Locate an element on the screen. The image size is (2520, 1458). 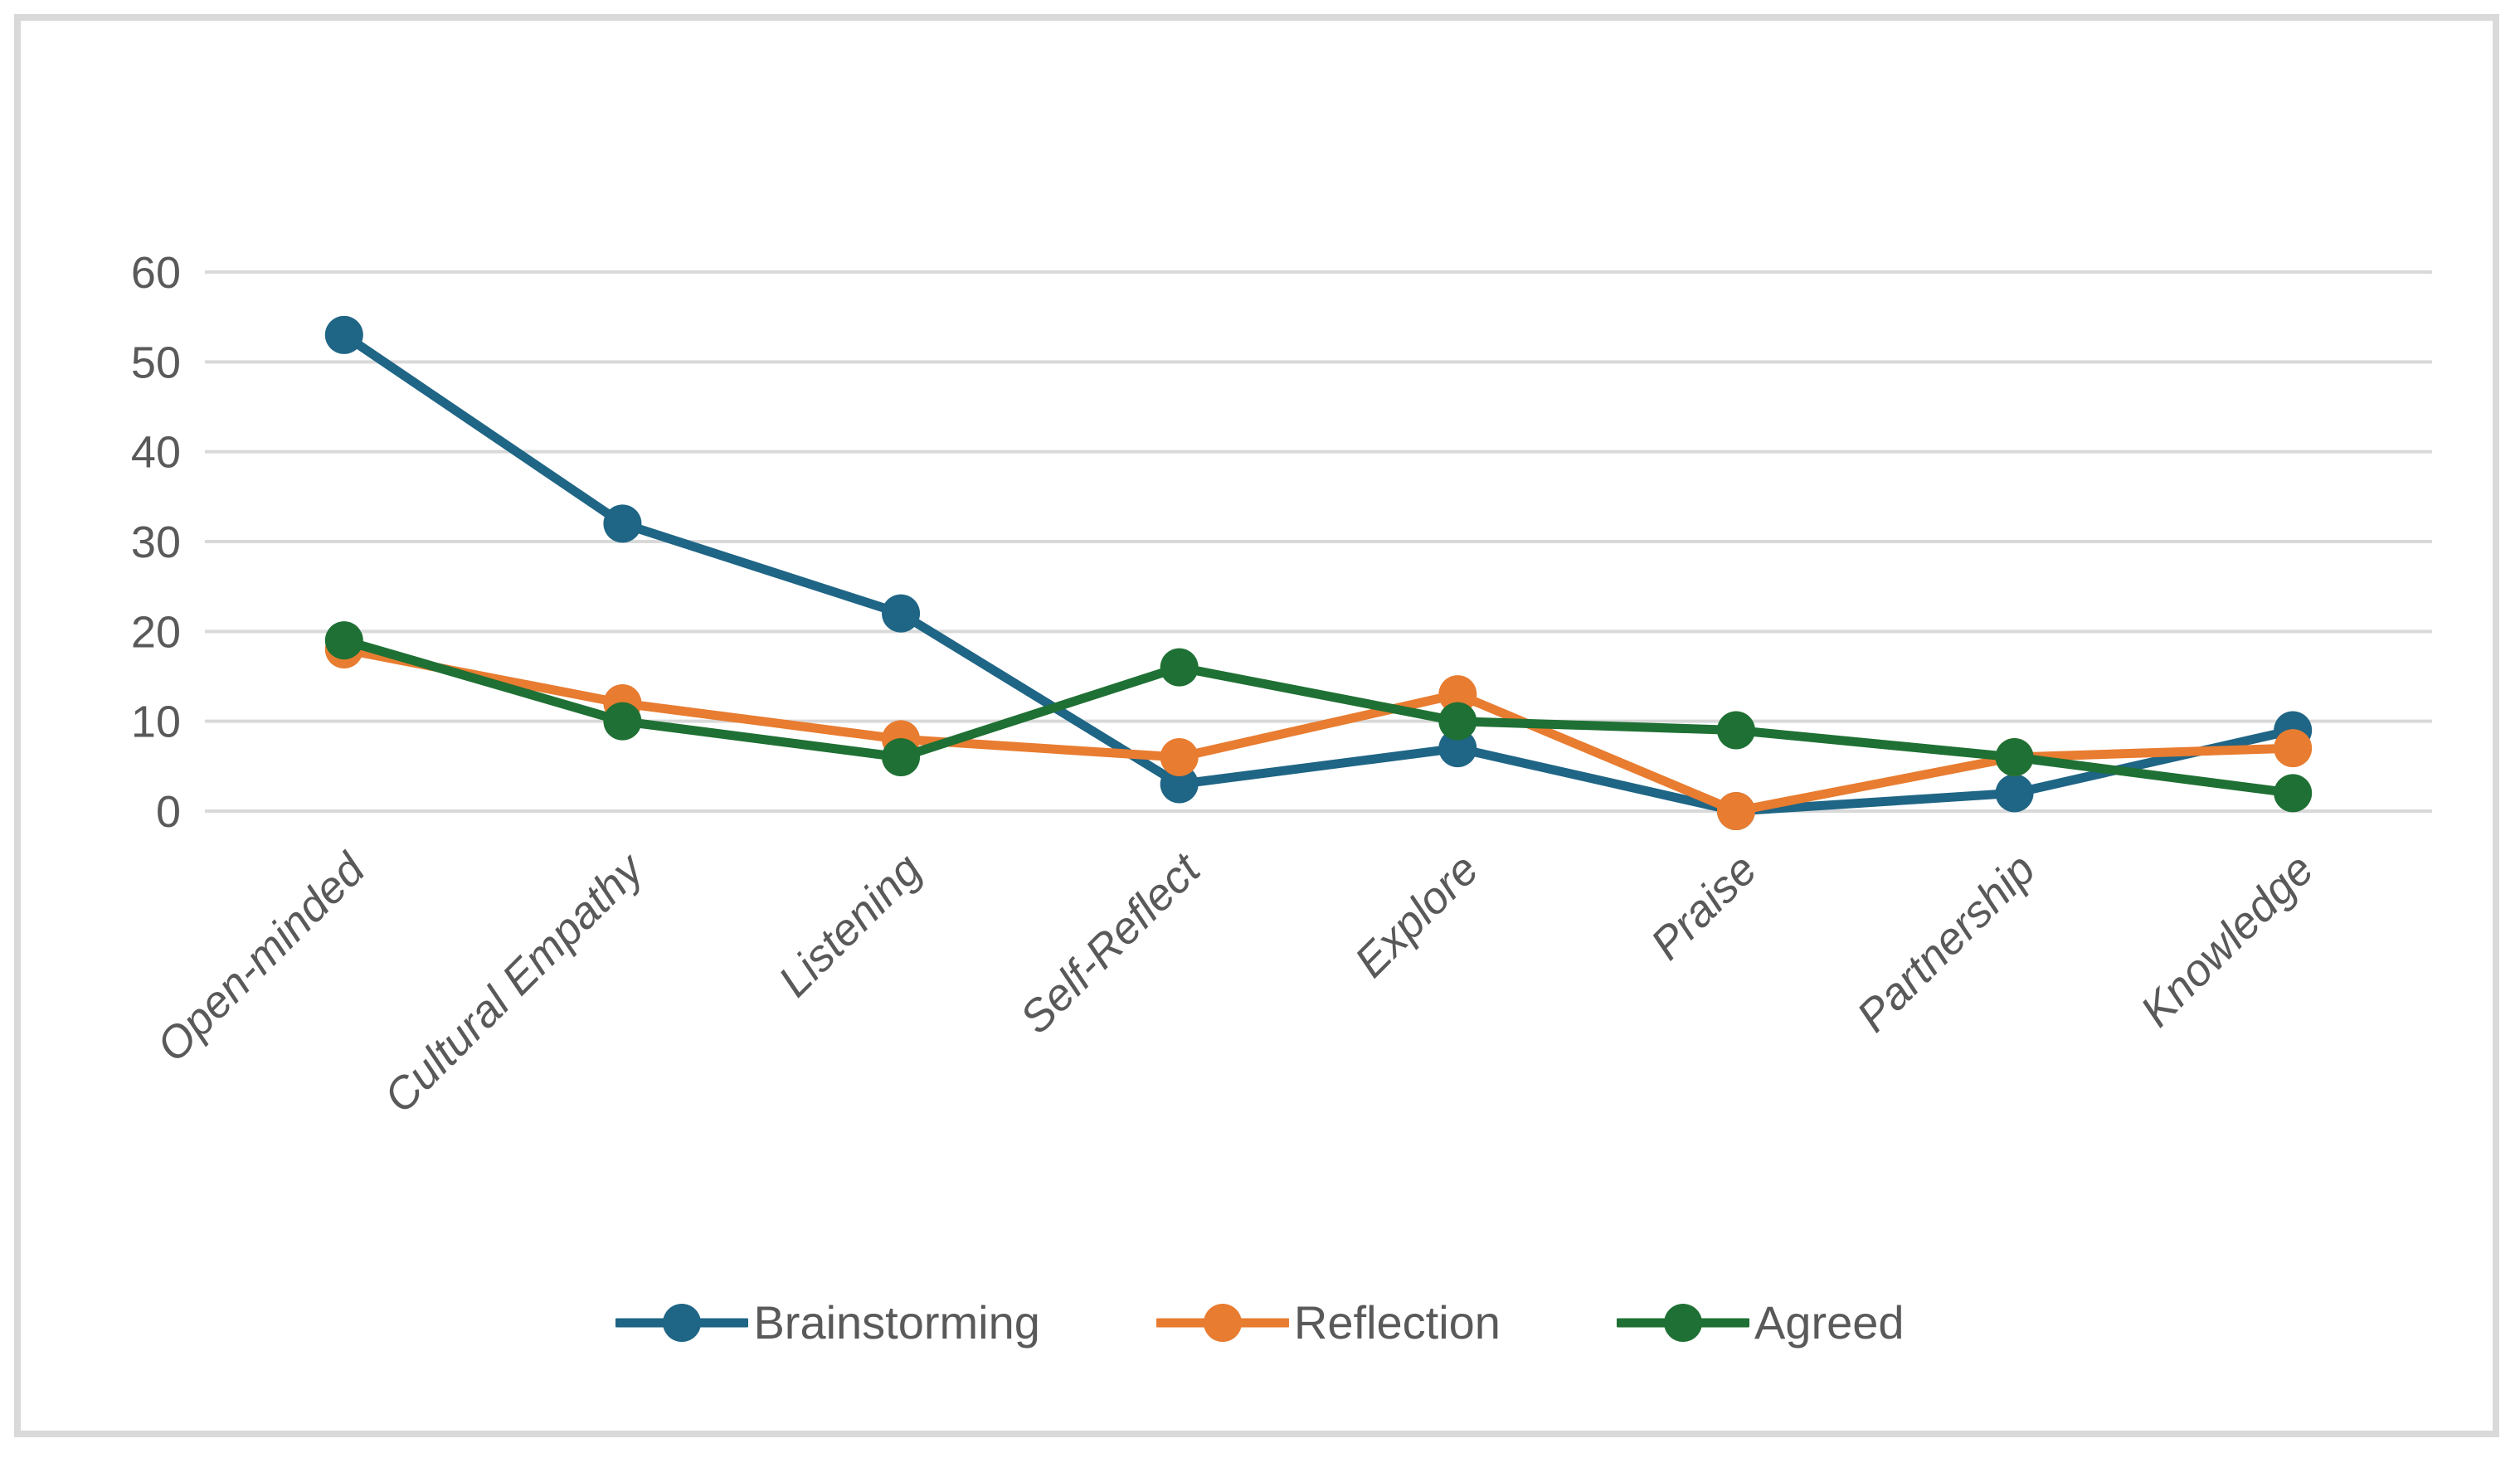
legend-item-agreed: Agreed is located at coordinates (1760, 1323).